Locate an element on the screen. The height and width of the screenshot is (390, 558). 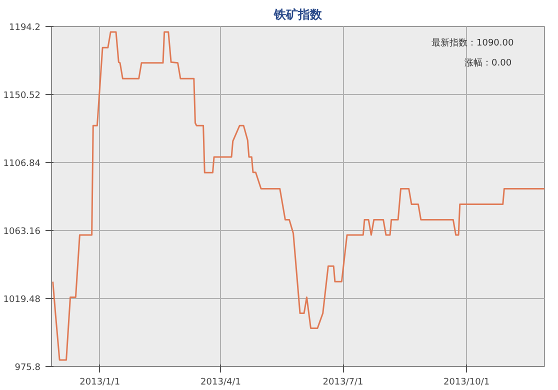
y-tick-label: 1194.2 is located at coordinates (25, 28).